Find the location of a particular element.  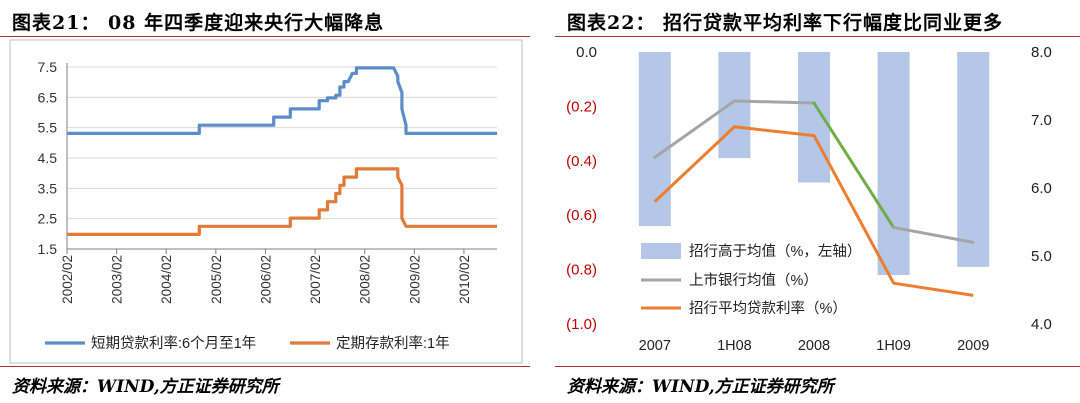

x-tick-label: 1H09 is located at coordinates (893, 346).